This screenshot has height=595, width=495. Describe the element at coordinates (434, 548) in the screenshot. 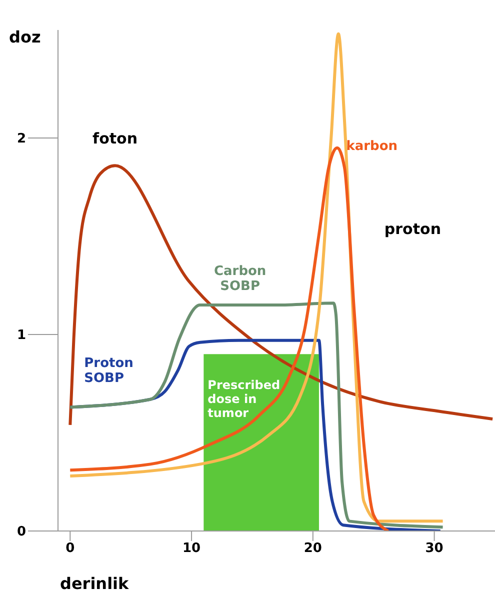

I see `x-tick-label: 30` at that location.